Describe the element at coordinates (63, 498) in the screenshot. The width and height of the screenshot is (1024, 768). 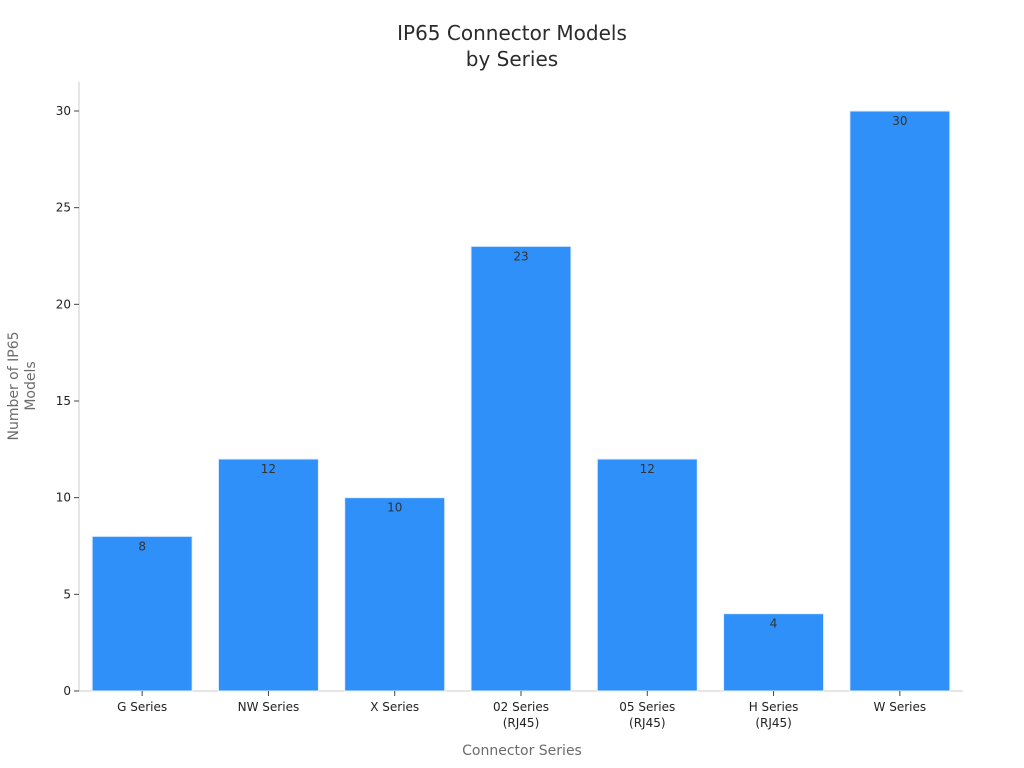
I see `y-tick-label: 10` at that location.